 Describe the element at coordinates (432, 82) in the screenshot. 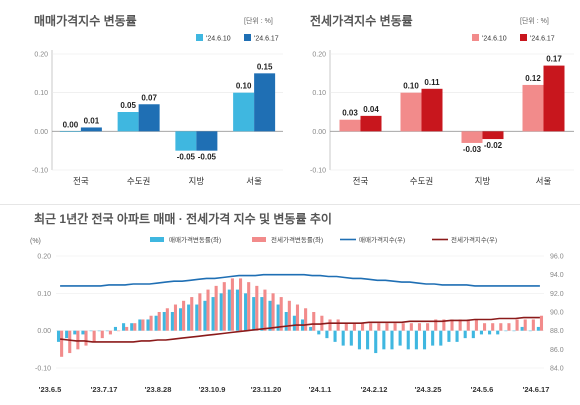

I see `data-label: 0.11` at that location.